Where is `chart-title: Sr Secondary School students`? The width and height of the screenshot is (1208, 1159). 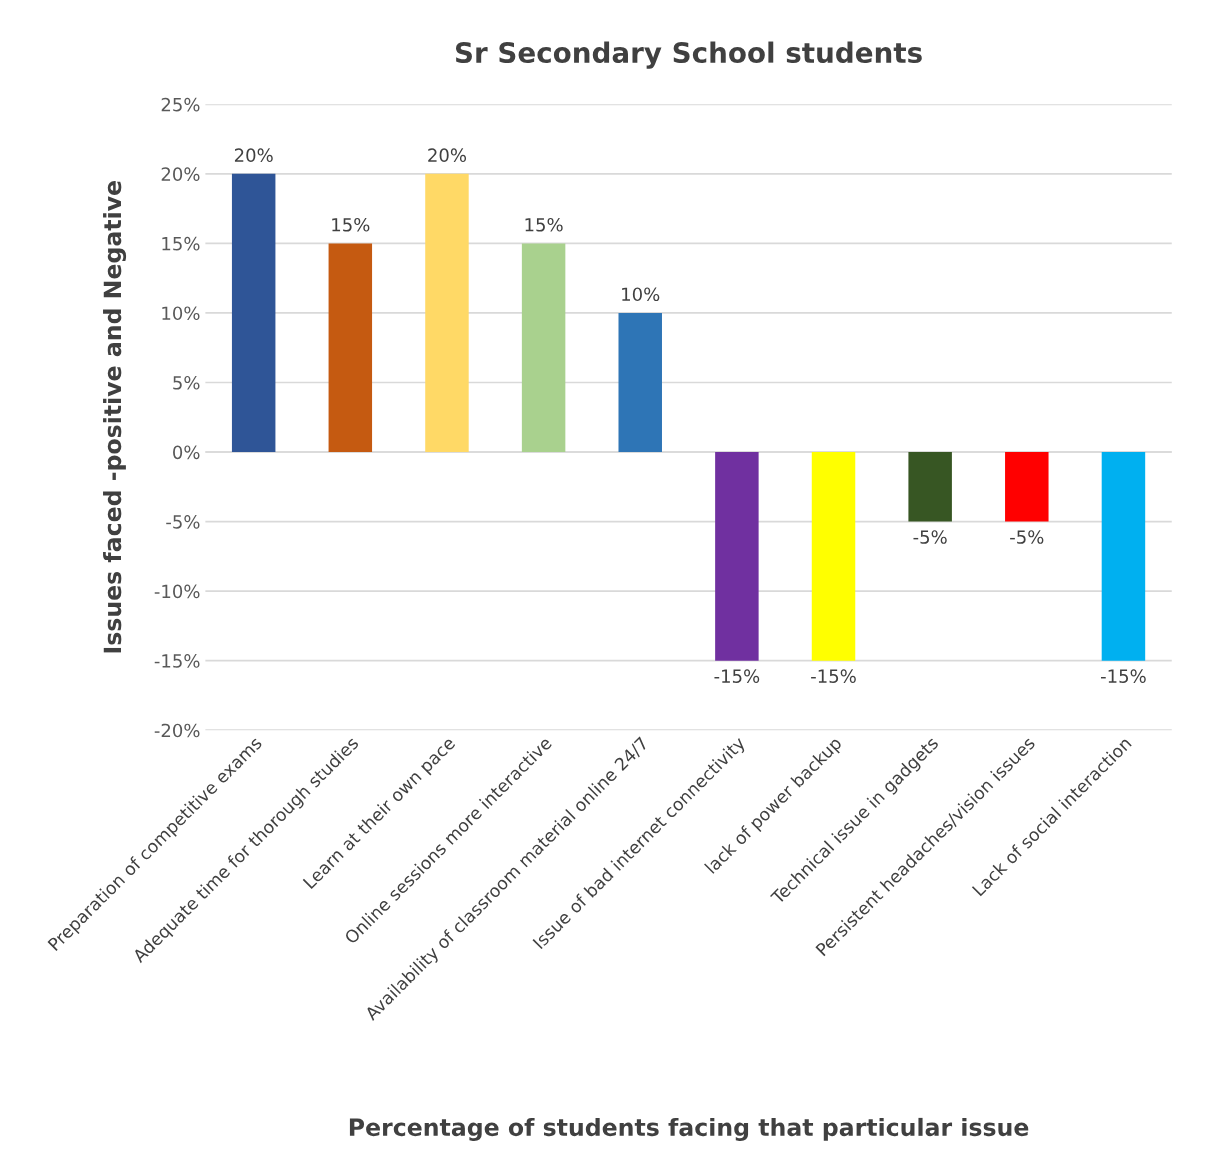
chart-title: Sr Secondary School students is located at coordinates (688, 55).